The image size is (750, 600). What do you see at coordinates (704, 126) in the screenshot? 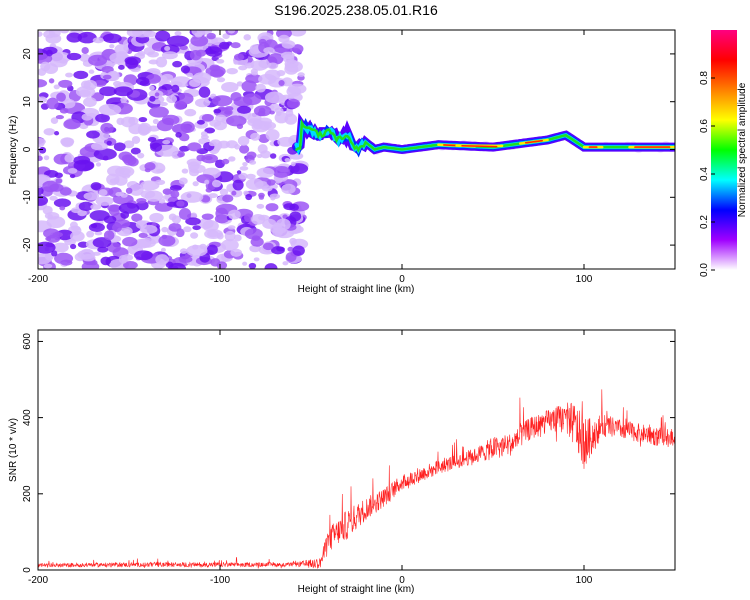
I see `colorbar-tick-label: 0.6` at bounding box center [704, 126].